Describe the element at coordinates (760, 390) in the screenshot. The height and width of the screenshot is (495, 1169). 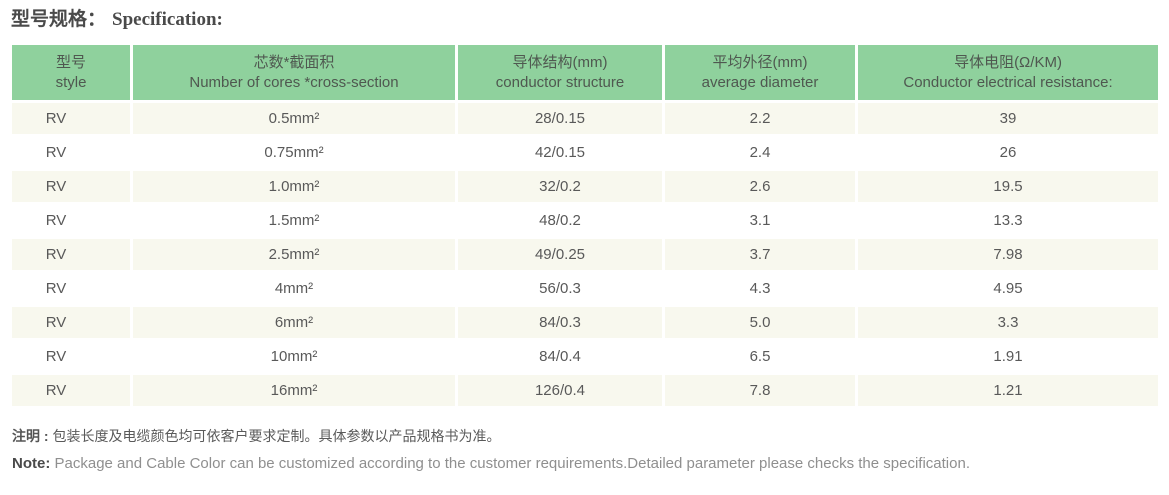
I see `cell-average-diameter: 7.8` at that location.